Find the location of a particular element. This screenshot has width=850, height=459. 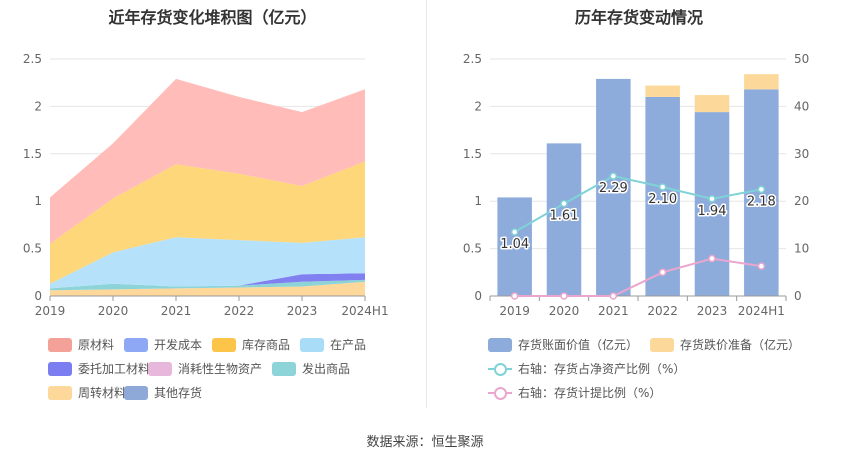

legend-item: 在产品 is located at coordinates (333, 344).